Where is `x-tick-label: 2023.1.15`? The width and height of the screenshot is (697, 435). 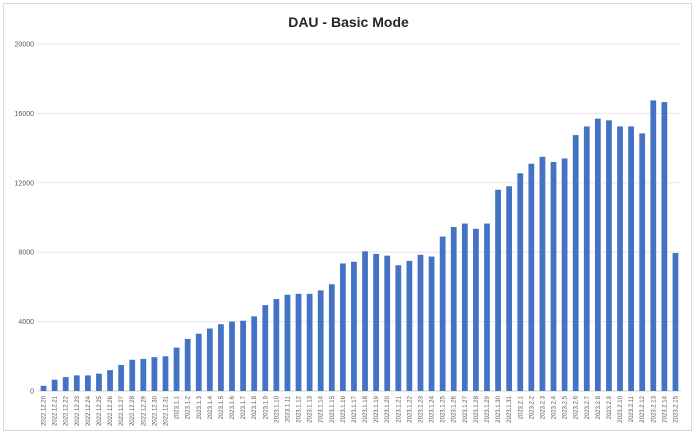
x-tick-label: 2023.1.15 is located at coordinates (333, 408).